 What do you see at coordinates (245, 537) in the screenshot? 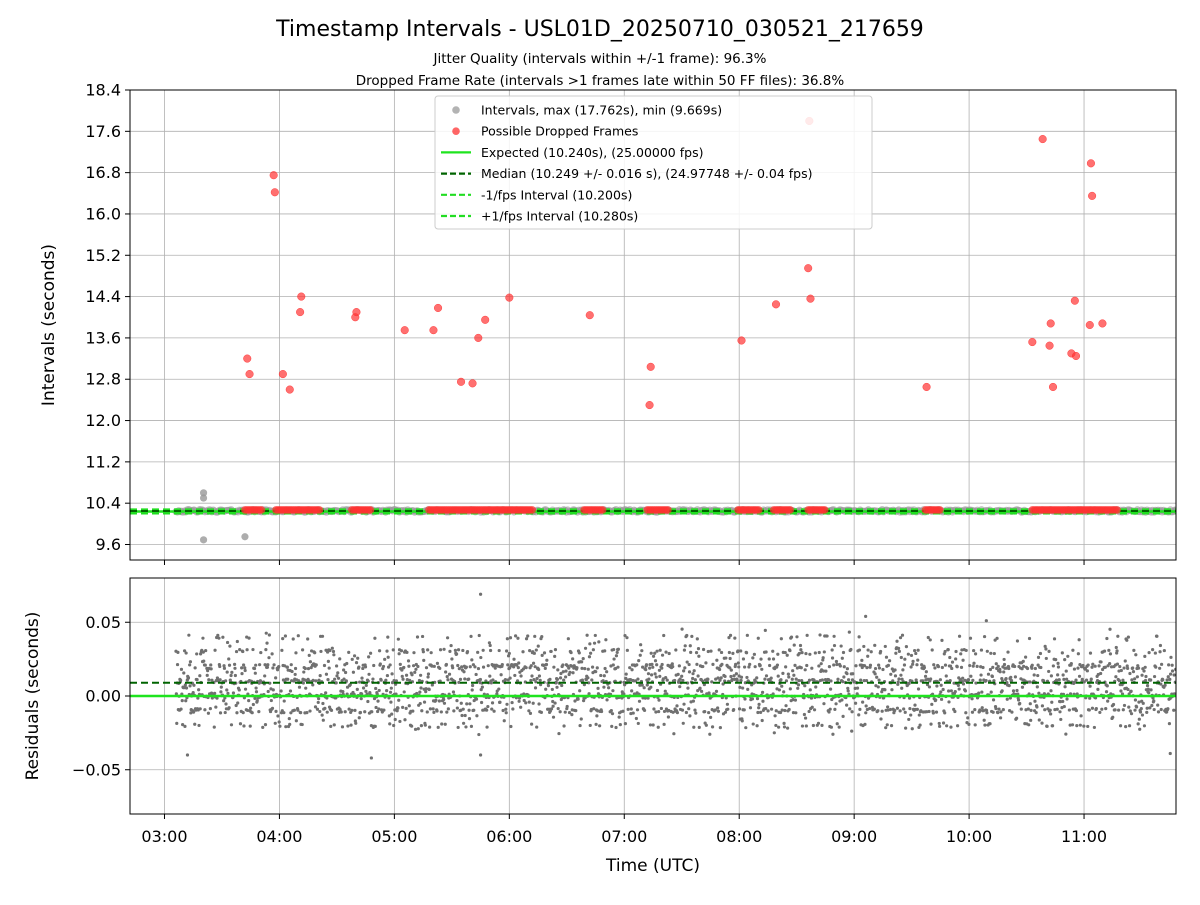
I see `interval-point` at bounding box center [245, 537].